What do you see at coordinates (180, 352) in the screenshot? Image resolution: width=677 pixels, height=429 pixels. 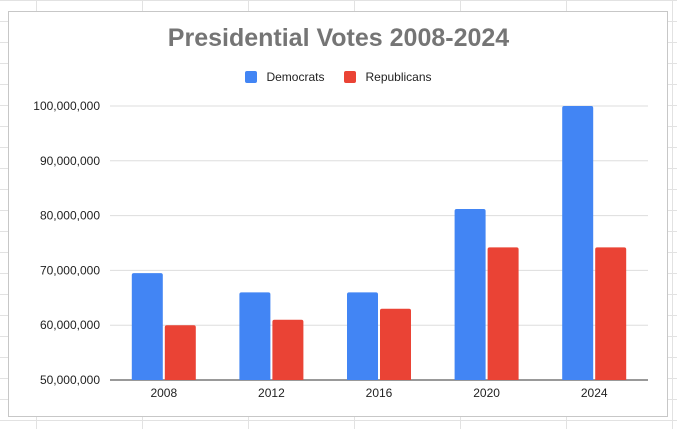 I see `bar-republicans-2008` at bounding box center [180, 352].